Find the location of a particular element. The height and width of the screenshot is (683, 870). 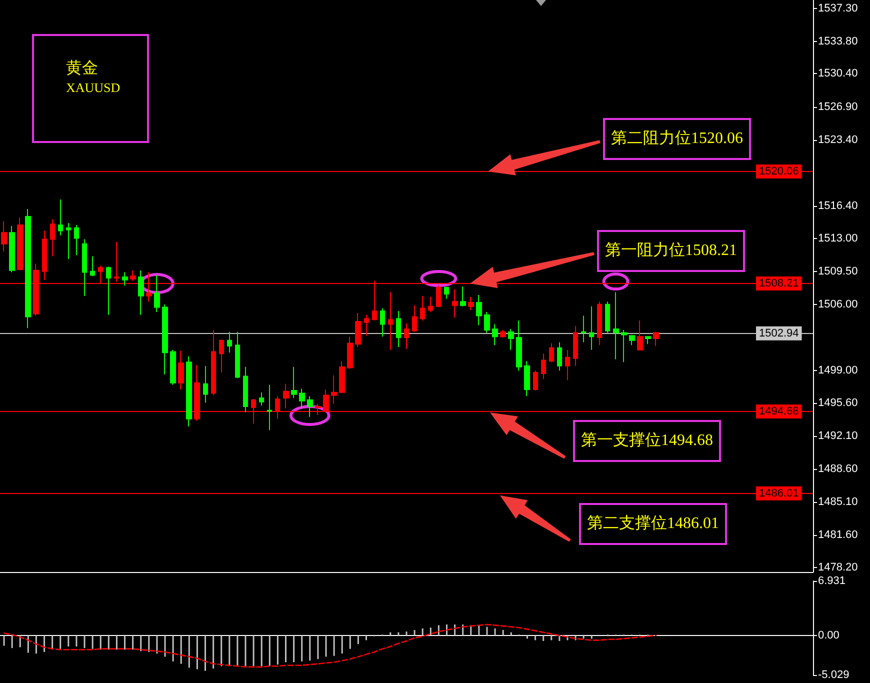

annotation: 第二阻力位1520.06 is located at coordinates (677, 139).